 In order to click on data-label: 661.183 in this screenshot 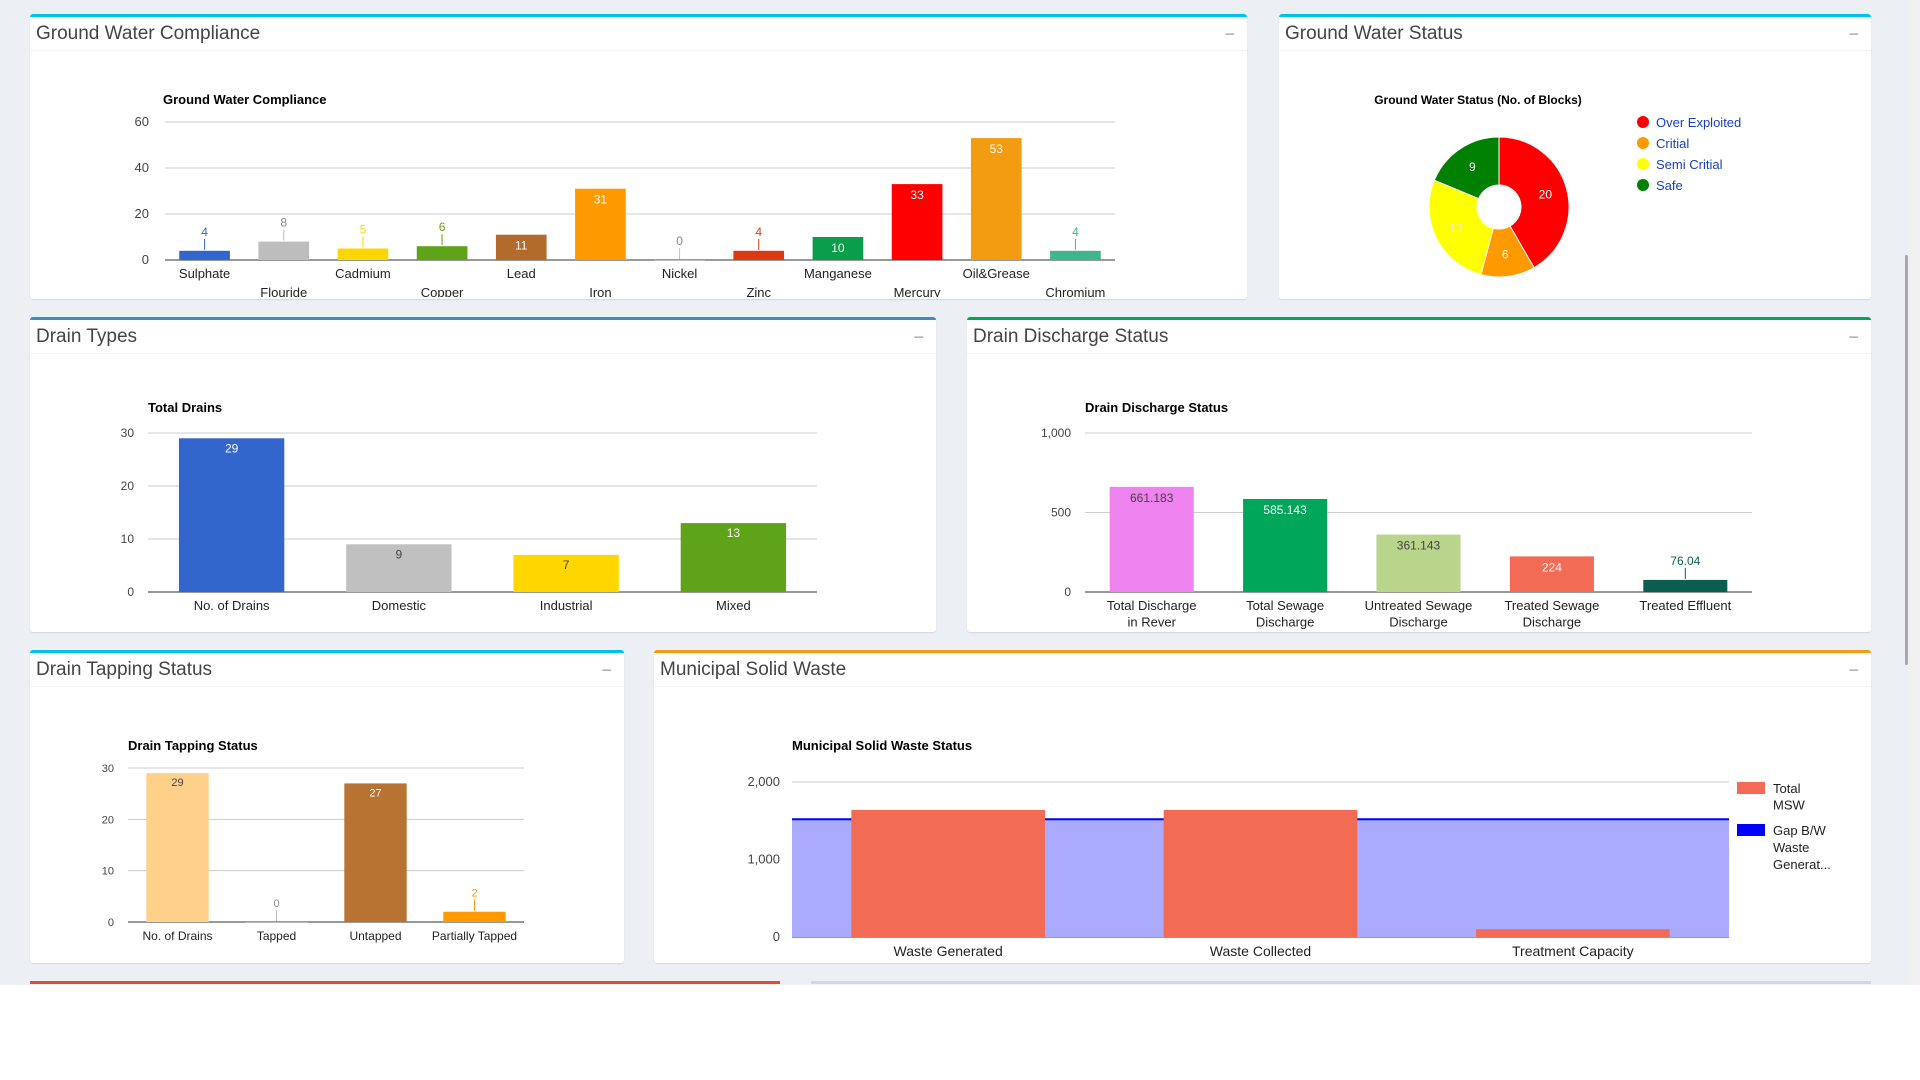, I will do `click(1152, 498)`.